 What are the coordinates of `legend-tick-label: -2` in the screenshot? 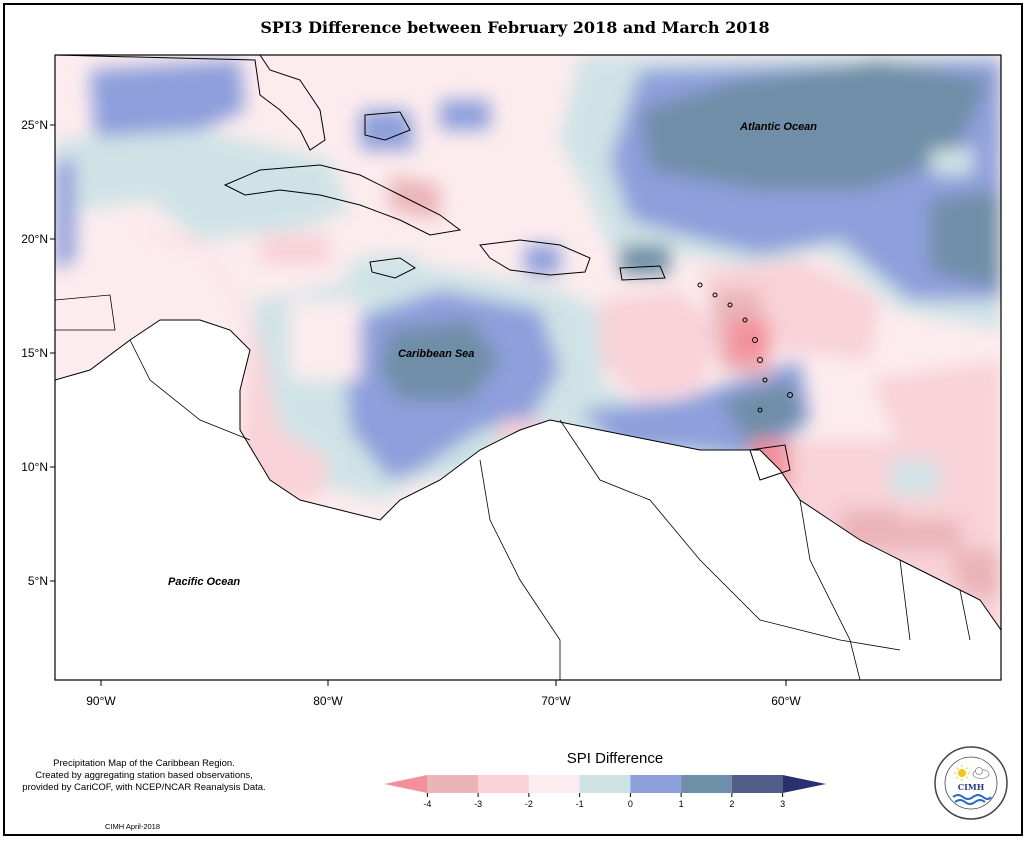 It's located at (529, 804).